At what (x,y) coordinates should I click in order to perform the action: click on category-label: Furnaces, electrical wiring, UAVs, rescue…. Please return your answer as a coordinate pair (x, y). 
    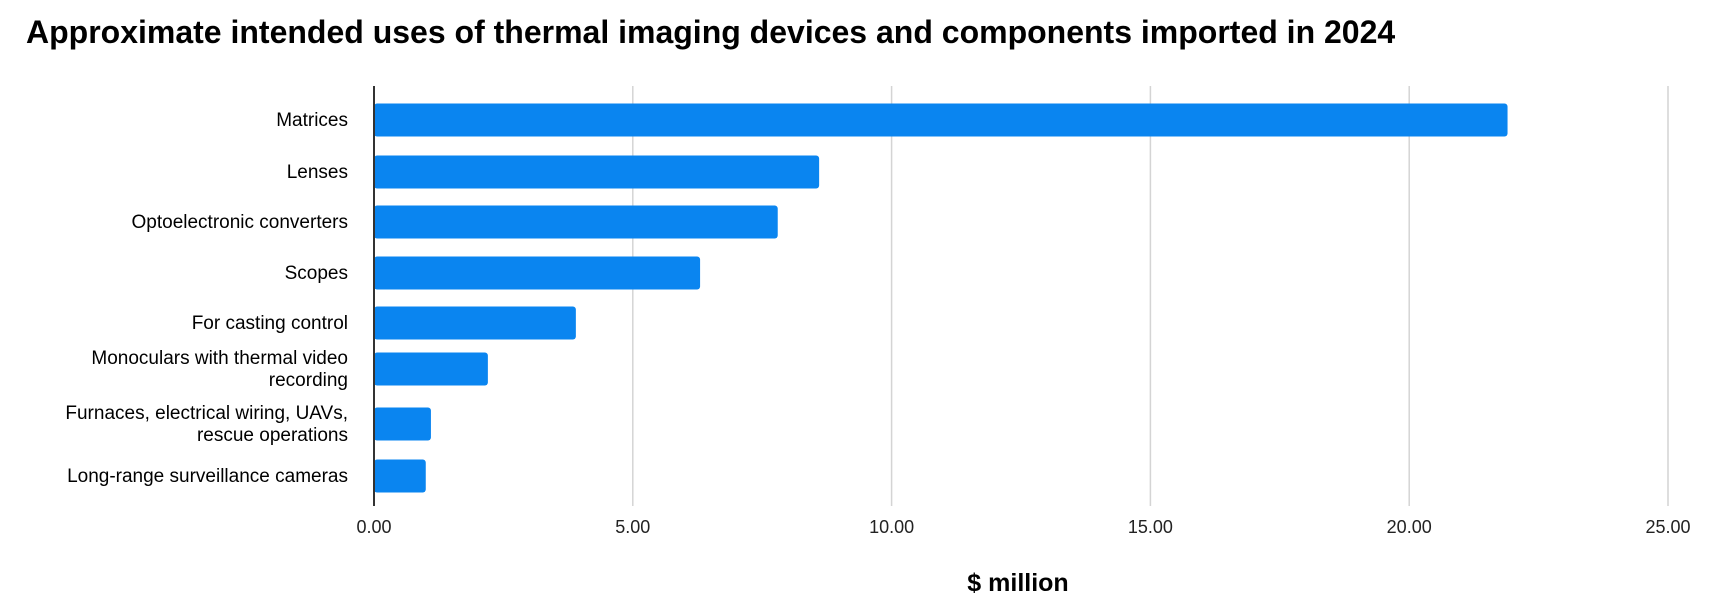
    Looking at the image, I should click on (206, 424).